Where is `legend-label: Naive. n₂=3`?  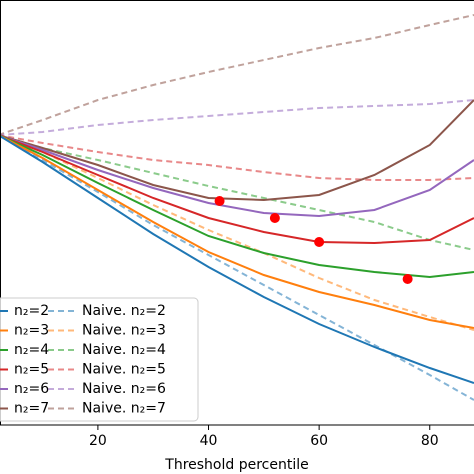 legend-label: Naive. n₂=3 is located at coordinates (124, 331).